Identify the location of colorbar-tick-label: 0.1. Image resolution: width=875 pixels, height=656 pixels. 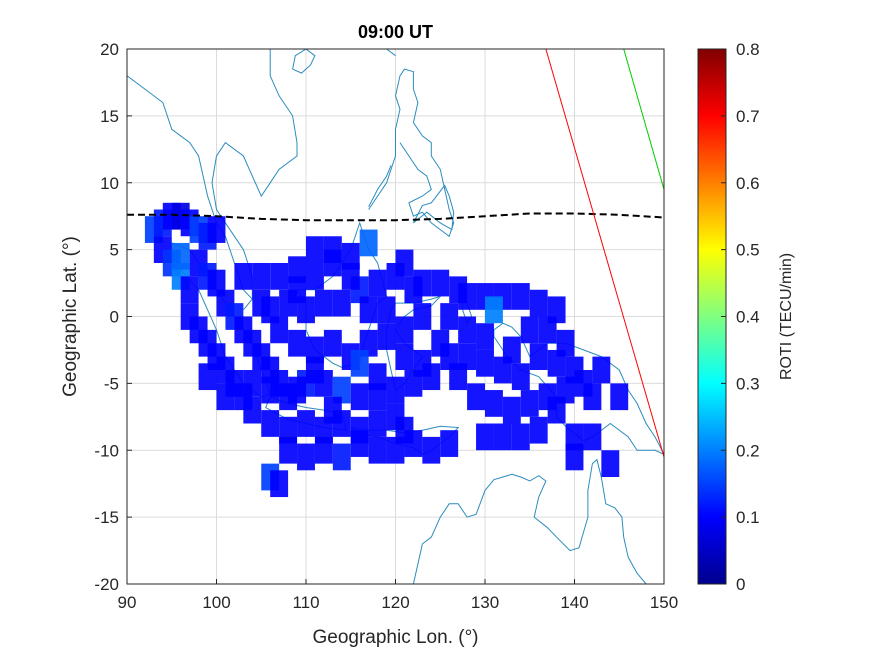
(748, 517).